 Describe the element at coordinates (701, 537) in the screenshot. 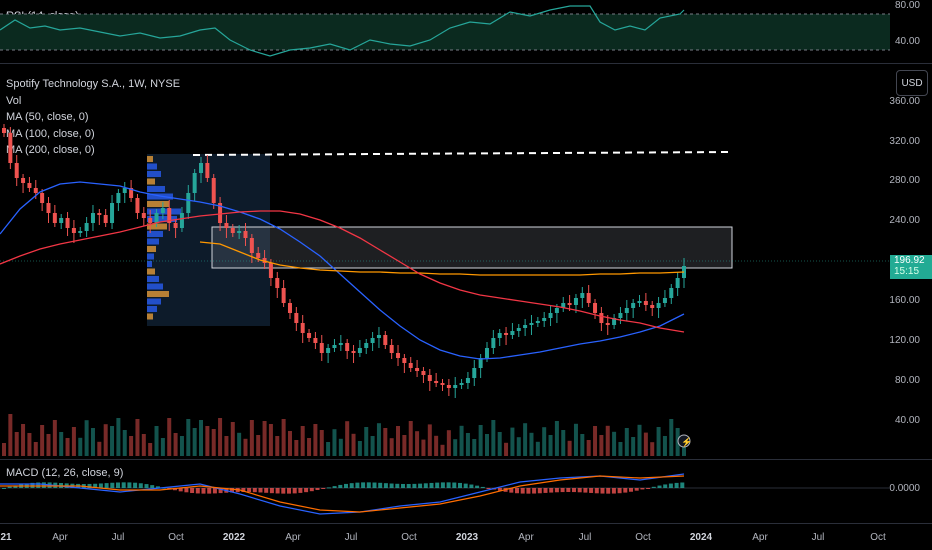

I see `time-tick-2024: 2024` at that location.